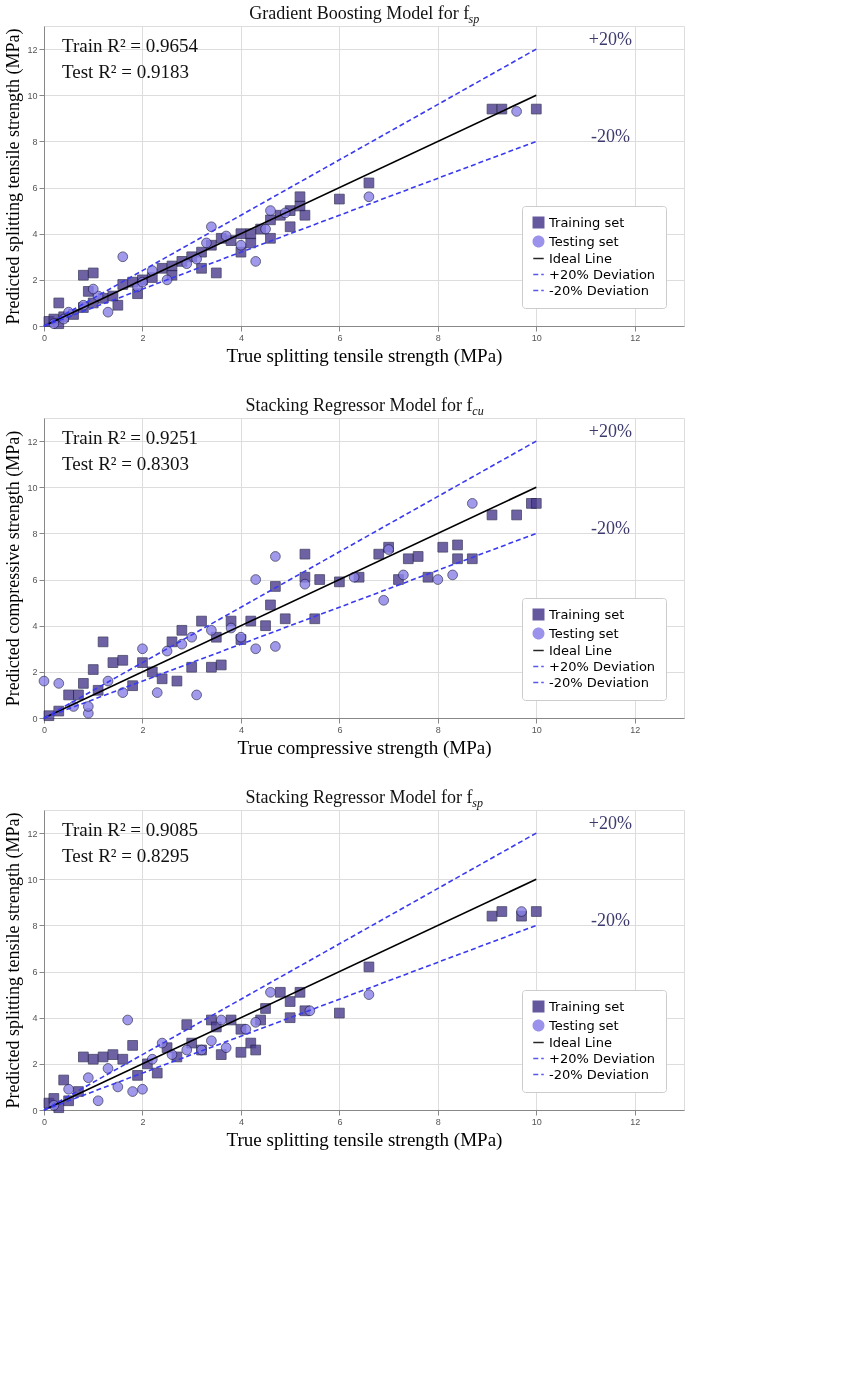  Describe the element at coordinates (125, 463) in the screenshot. I see `annotation: Test R² = 0.8303` at that location.